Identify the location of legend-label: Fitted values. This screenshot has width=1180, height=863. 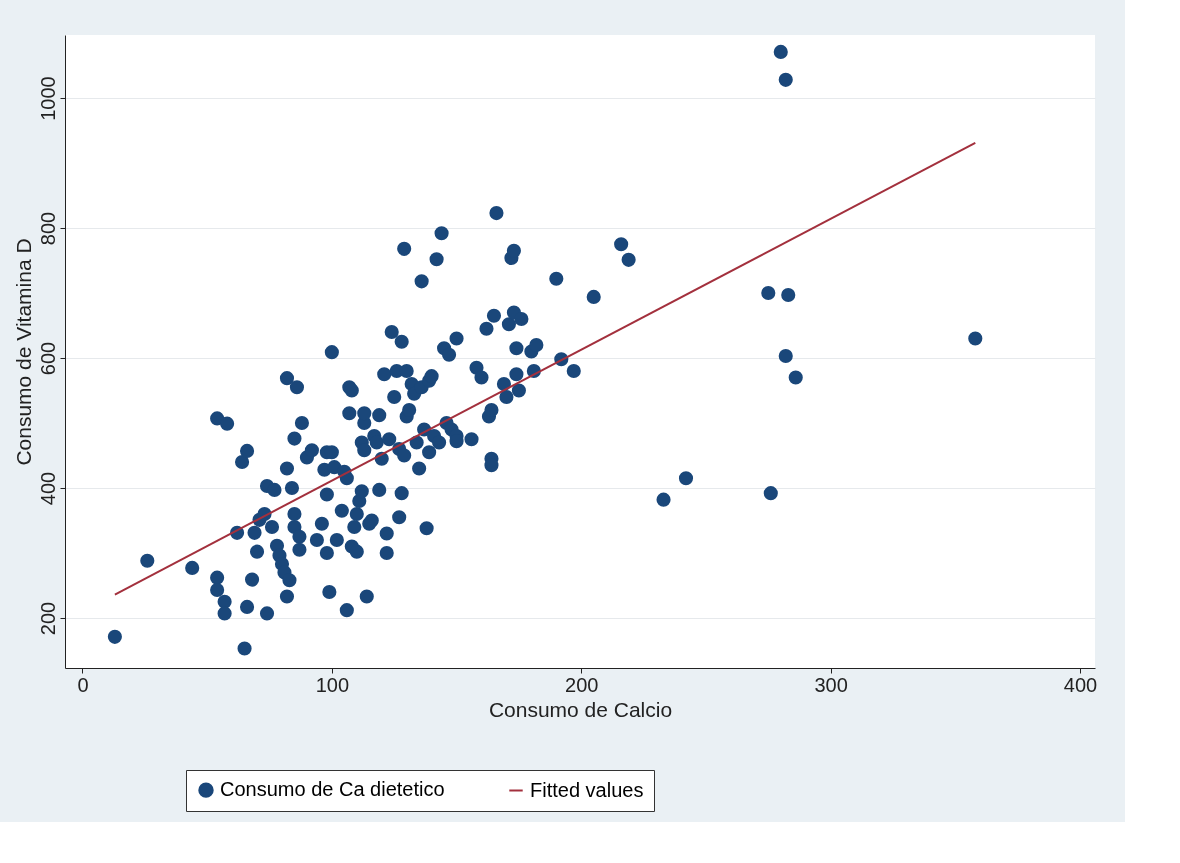
(587, 789).